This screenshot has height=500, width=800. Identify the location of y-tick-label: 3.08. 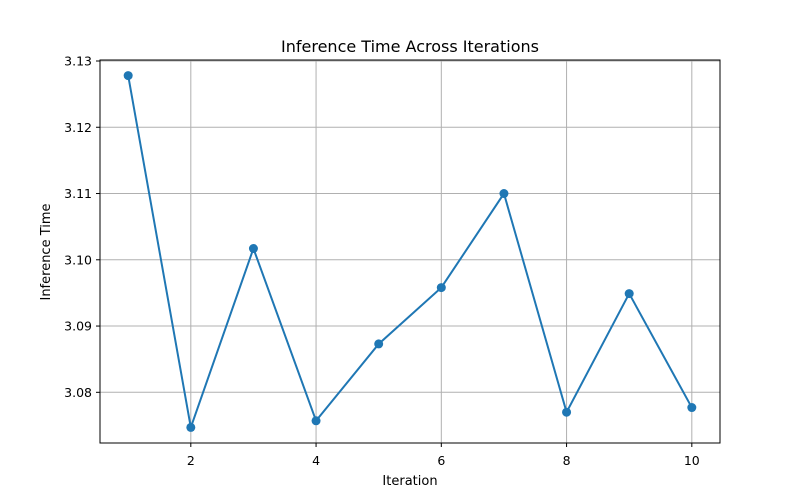
(78, 392).